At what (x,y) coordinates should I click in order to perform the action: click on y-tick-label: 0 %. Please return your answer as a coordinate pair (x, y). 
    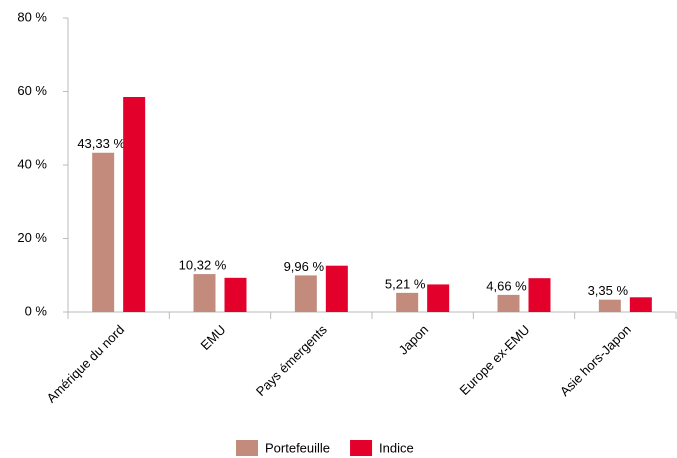
    Looking at the image, I should click on (36, 310).